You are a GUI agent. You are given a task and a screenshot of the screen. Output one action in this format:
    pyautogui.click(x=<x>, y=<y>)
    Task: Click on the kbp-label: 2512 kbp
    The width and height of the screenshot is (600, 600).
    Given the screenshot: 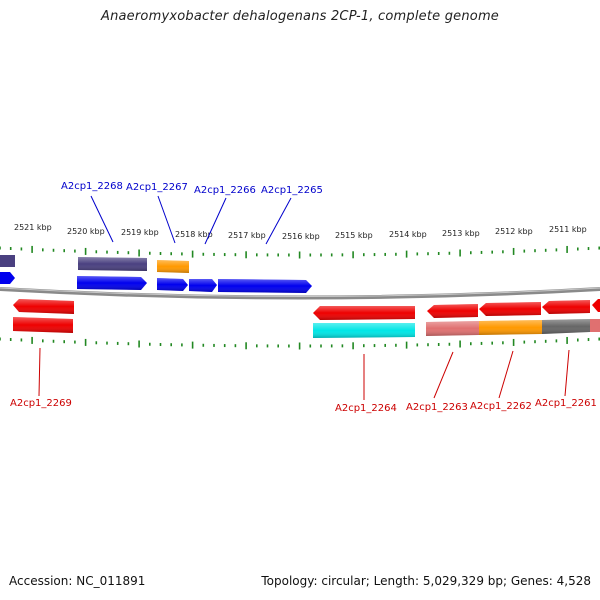 What is the action you would take?
    pyautogui.click(x=514, y=231)
    